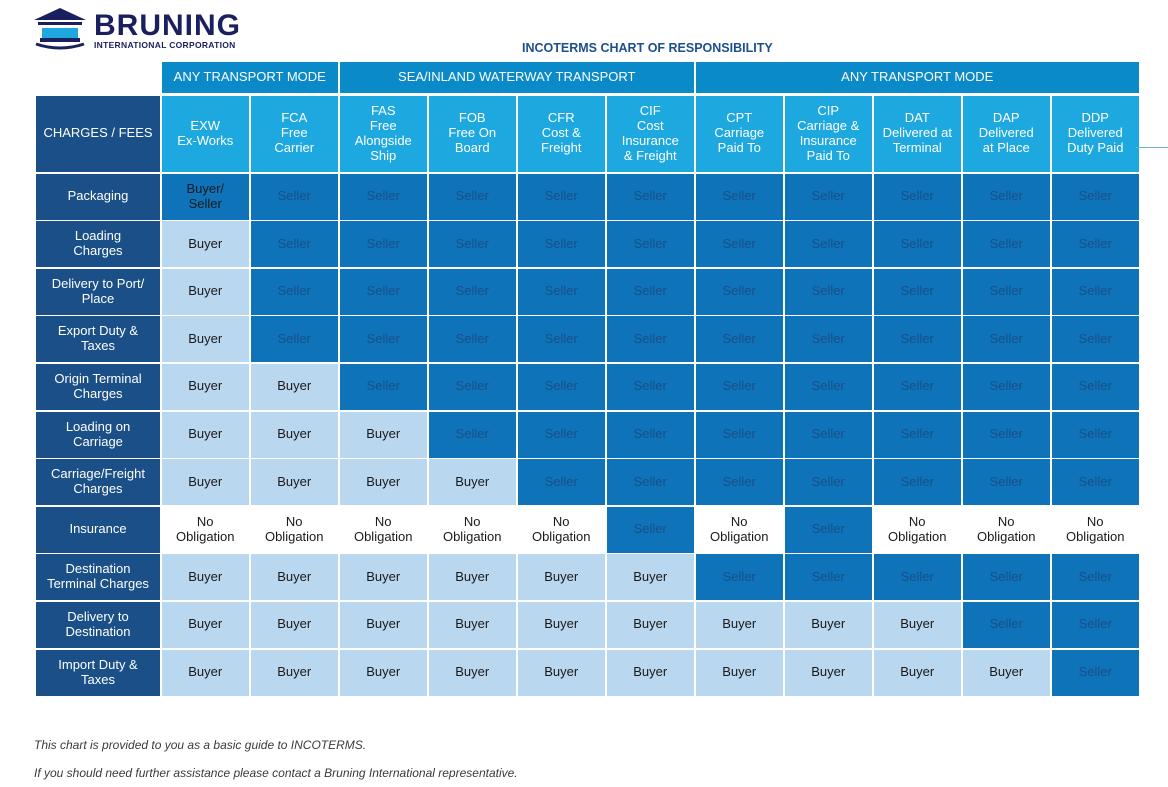  I want to click on row-label: Carriage/Freight Charges, so click(98, 482).